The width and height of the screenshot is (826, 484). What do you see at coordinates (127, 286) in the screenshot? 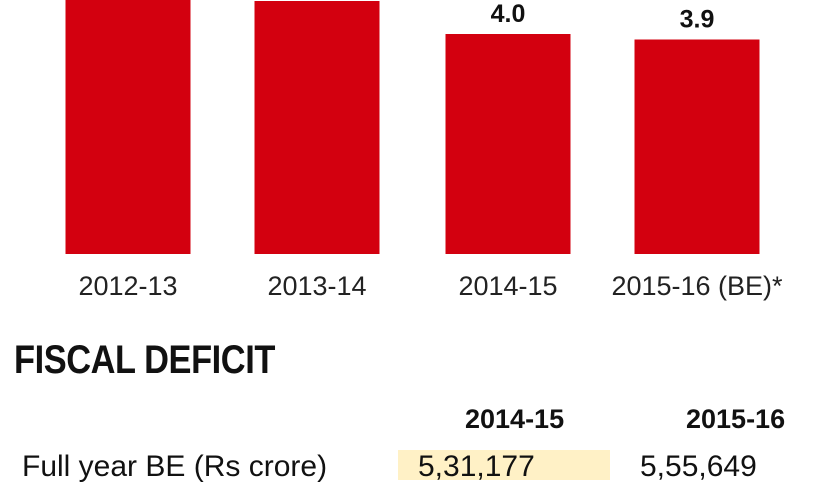
I see `x-tick-label-2012-13: 2012-13` at bounding box center [127, 286].